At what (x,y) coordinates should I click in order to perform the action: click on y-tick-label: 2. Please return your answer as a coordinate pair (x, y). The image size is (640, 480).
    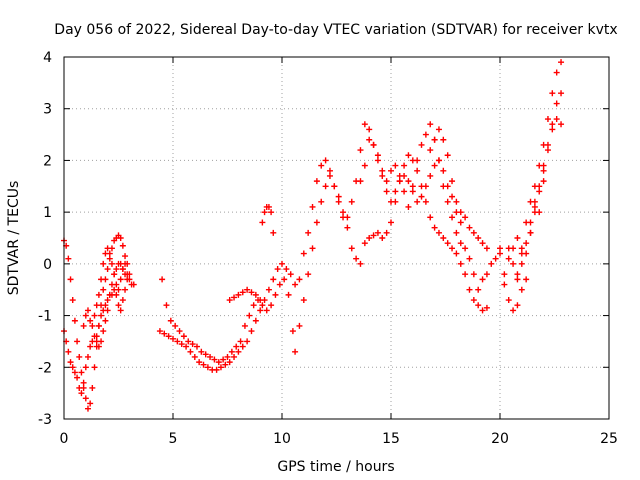
    Looking at the image, I should click on (47, 161).